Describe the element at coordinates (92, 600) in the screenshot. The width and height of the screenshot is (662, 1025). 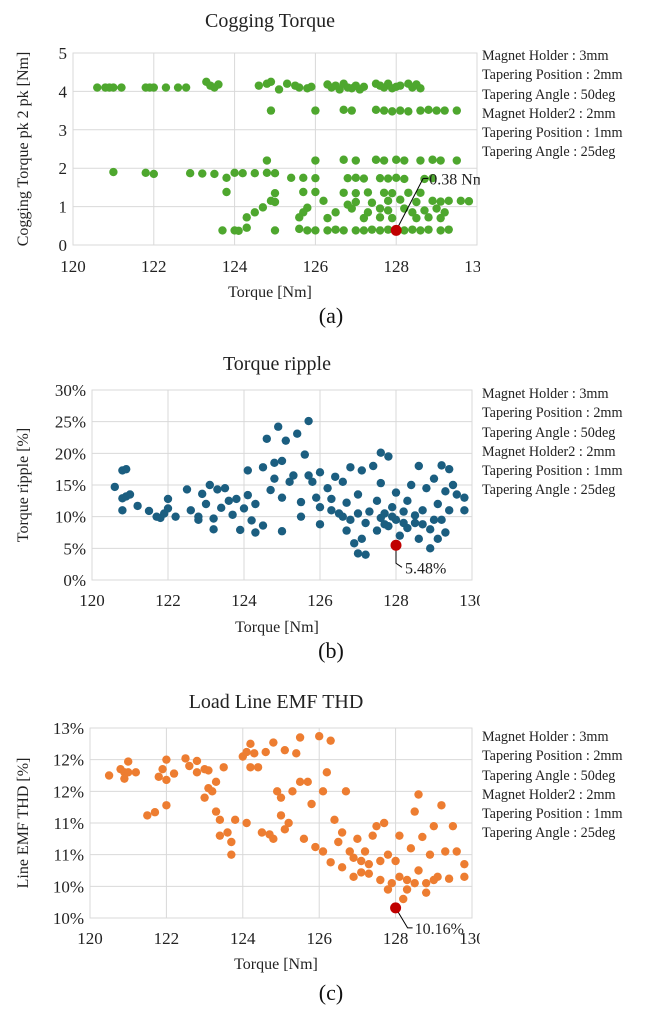
I see `x-tick-label: 120` at that location.